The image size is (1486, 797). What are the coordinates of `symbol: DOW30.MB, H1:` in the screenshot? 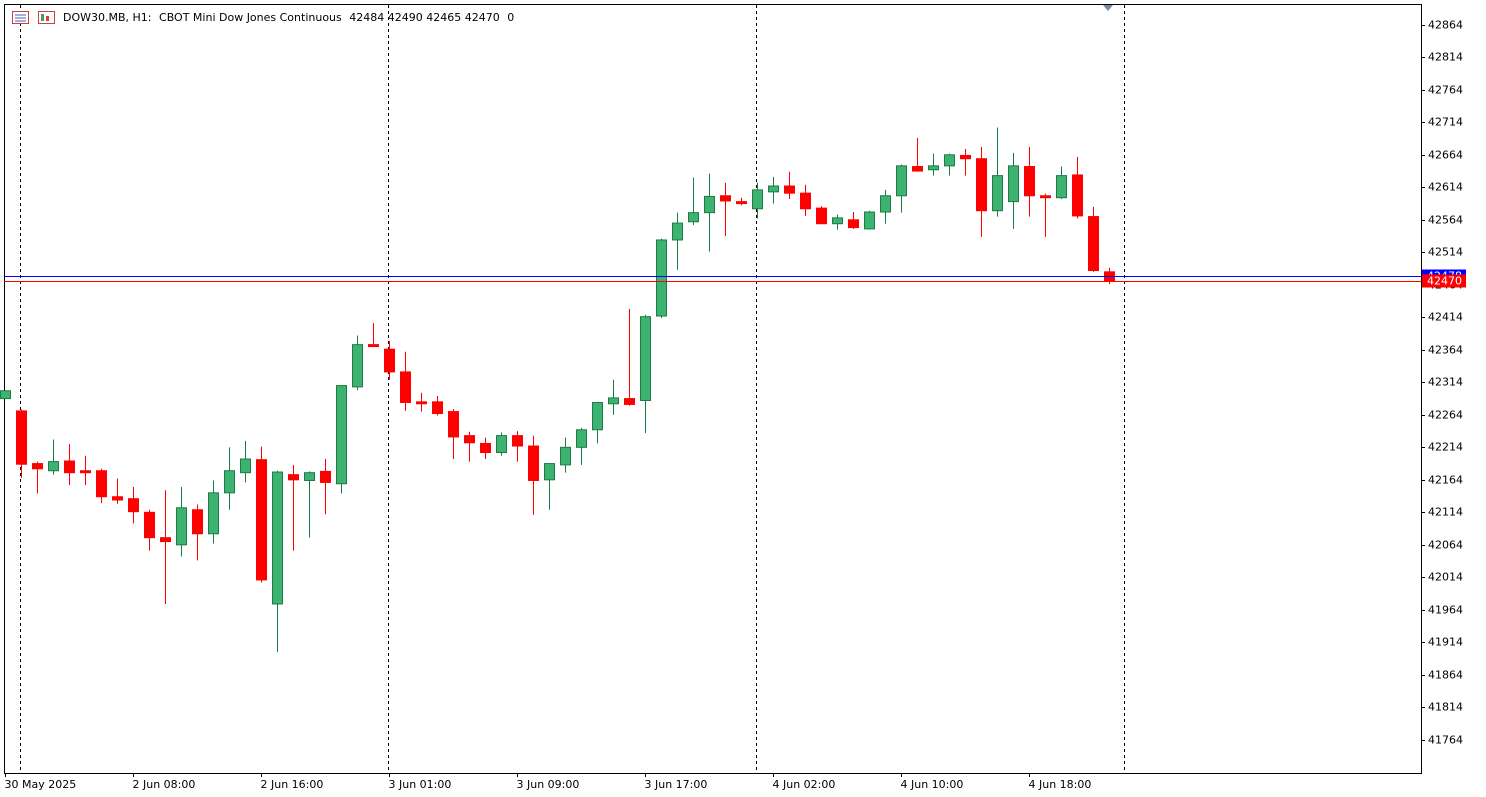 It's located at (107, 17).